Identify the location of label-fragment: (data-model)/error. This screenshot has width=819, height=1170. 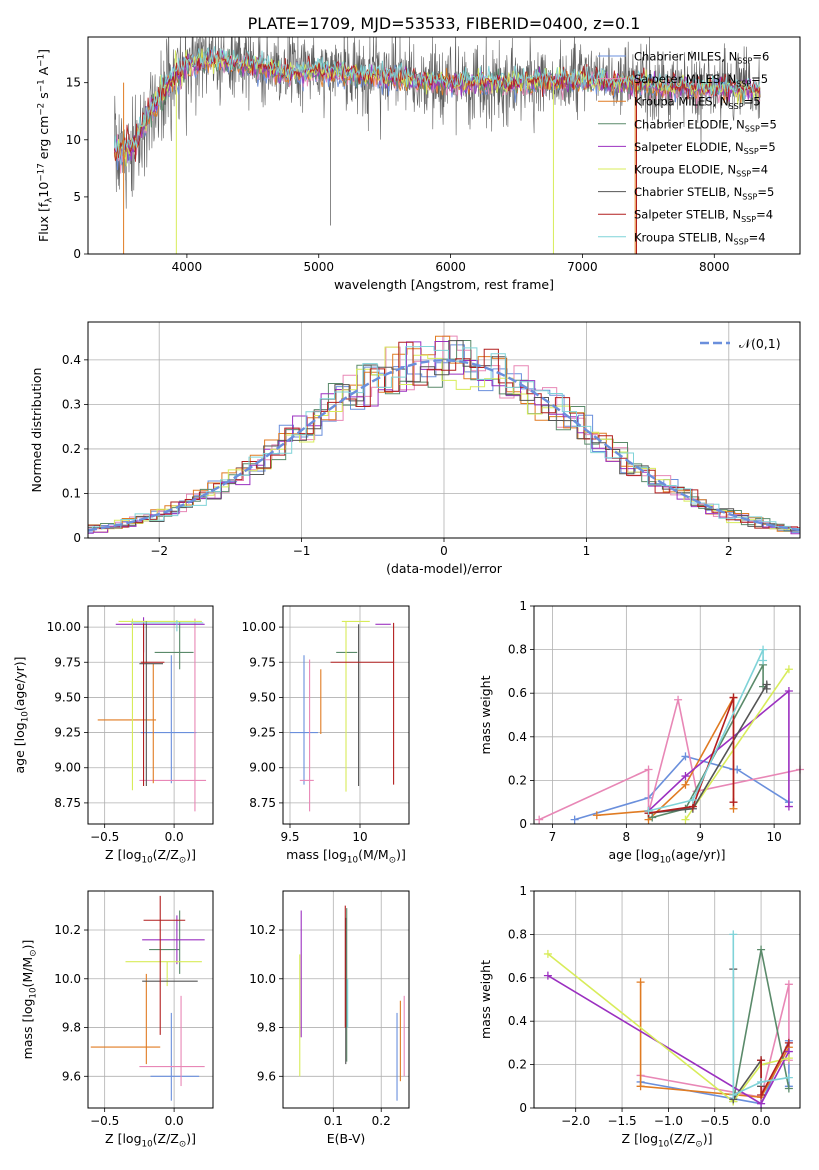
(444, 568).